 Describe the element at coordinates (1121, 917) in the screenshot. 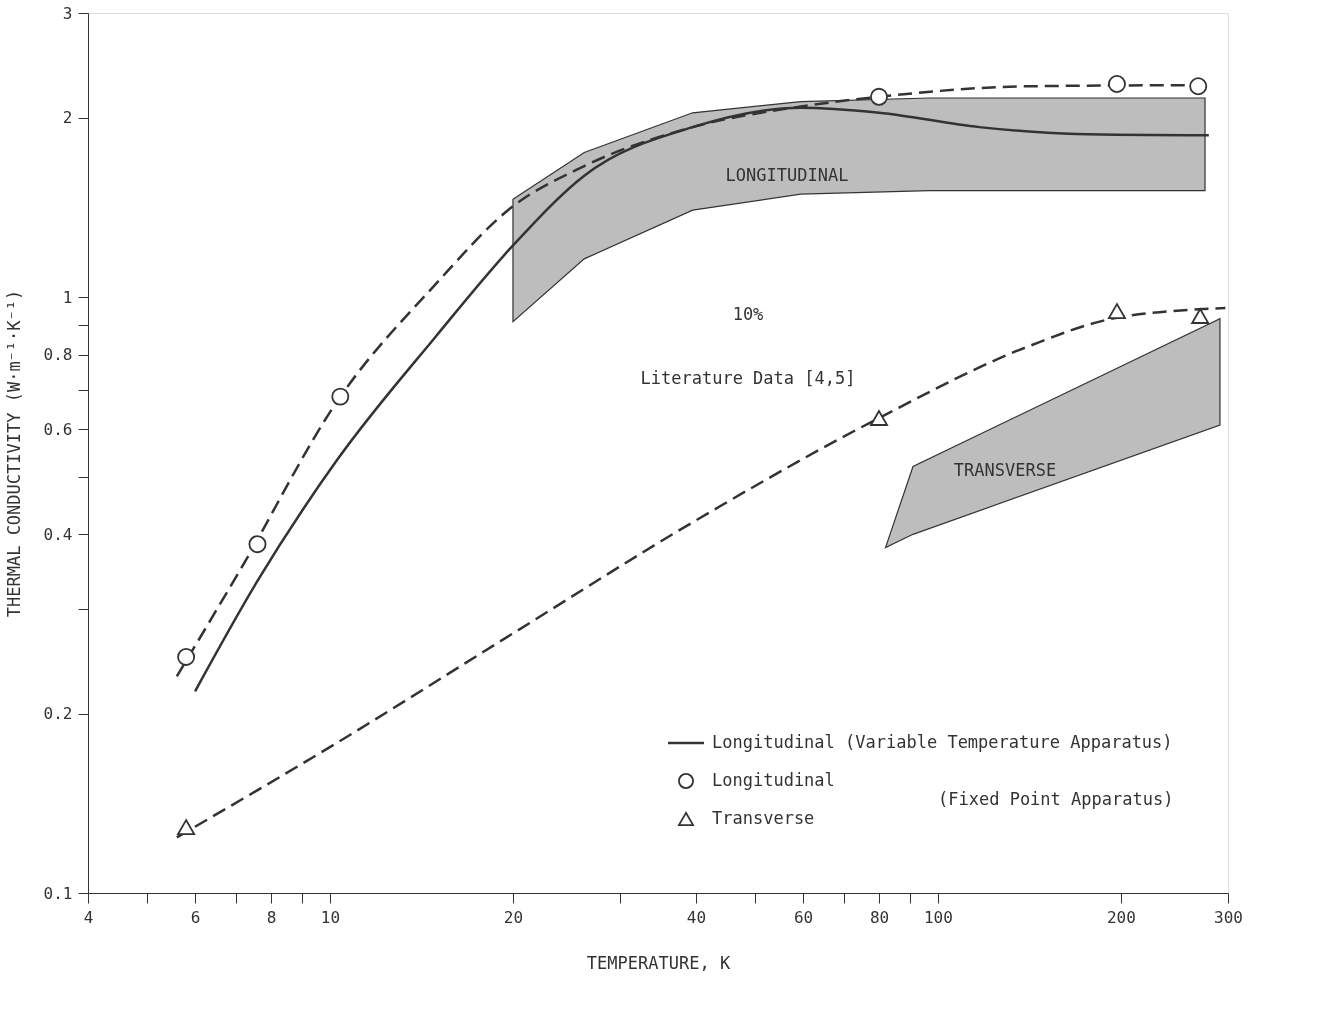

I see `x-tick-label: 200` at that location.